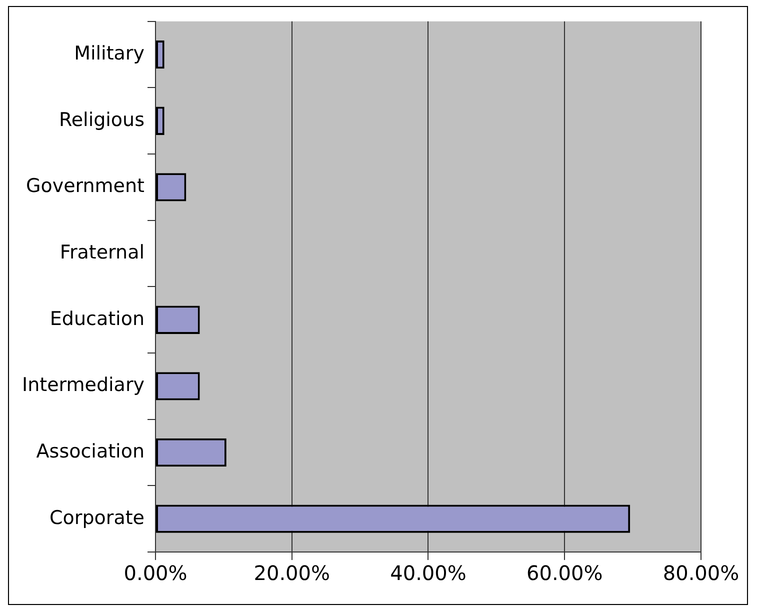 The width and height of the screenshot is (758, 613). Describe the element at coordinates (564, 573) in the screenshot. I see `x-tick-label: 60.00%` at that location.